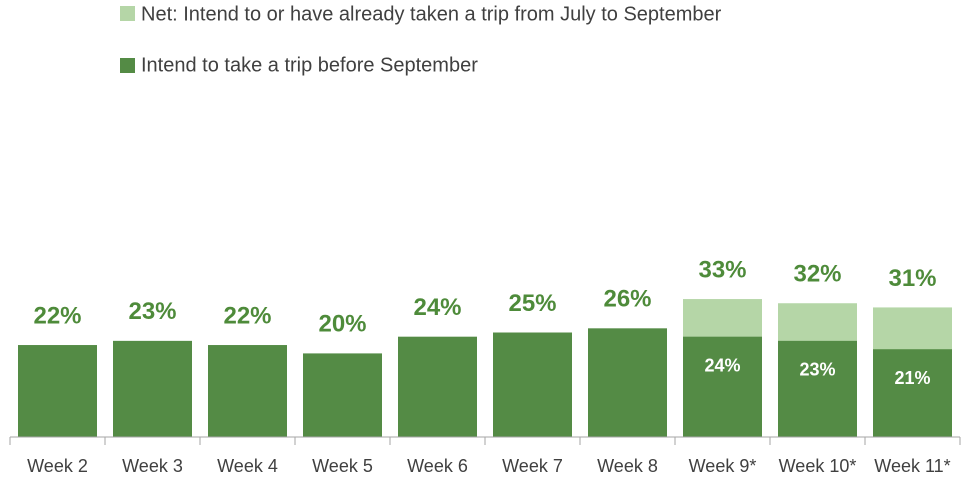  I want to click on x-tick-label: Week 7, so click(532, 466).